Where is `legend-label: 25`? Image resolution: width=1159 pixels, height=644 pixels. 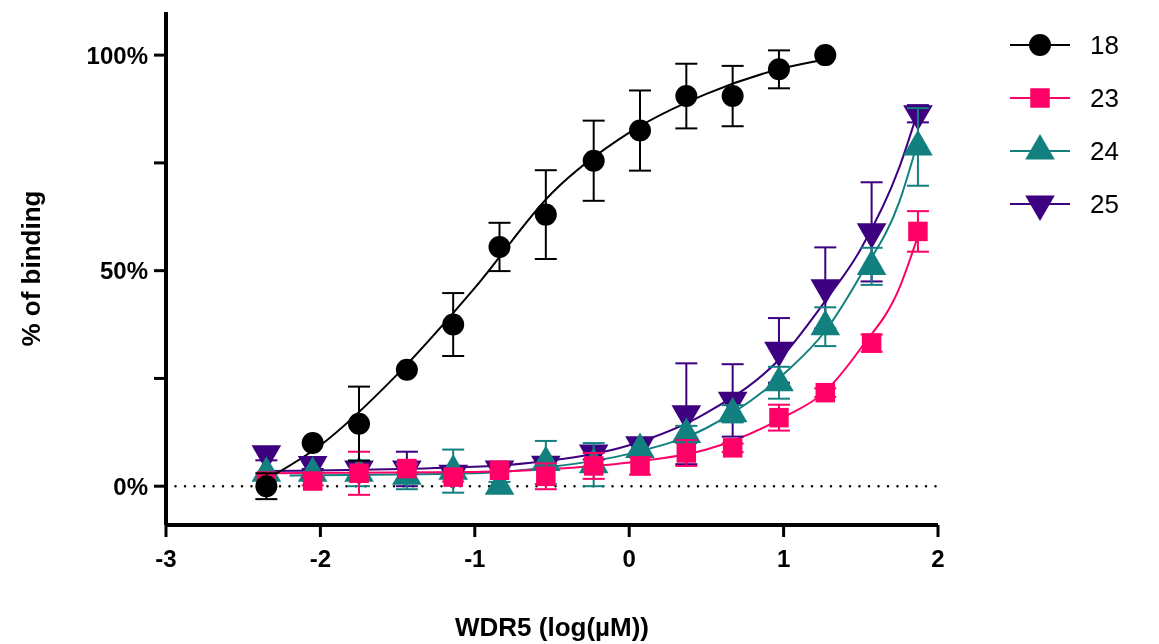
legend-label: 25 is located at coordinates (1104, 204).